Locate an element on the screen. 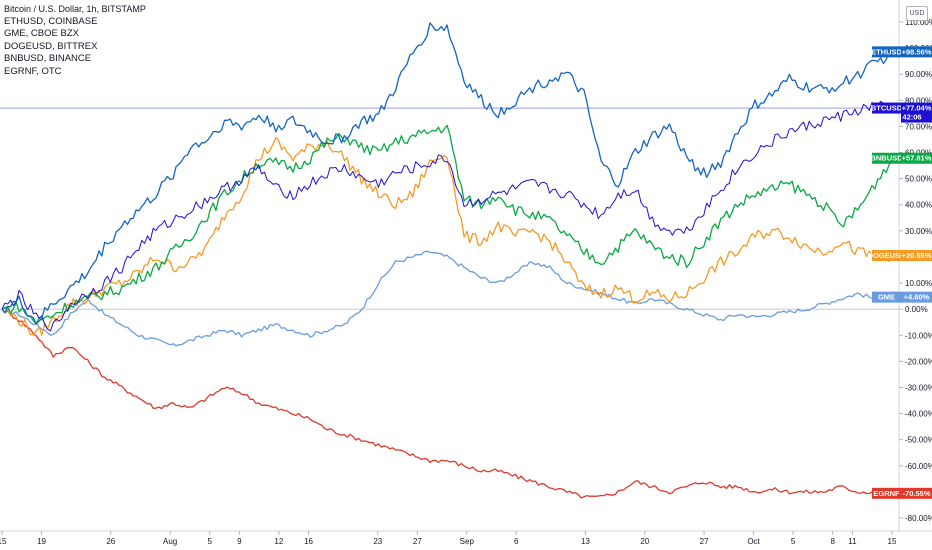 The image size is (932, 550). y-tick-label: -30.00% is located at coordinates (918, 387).